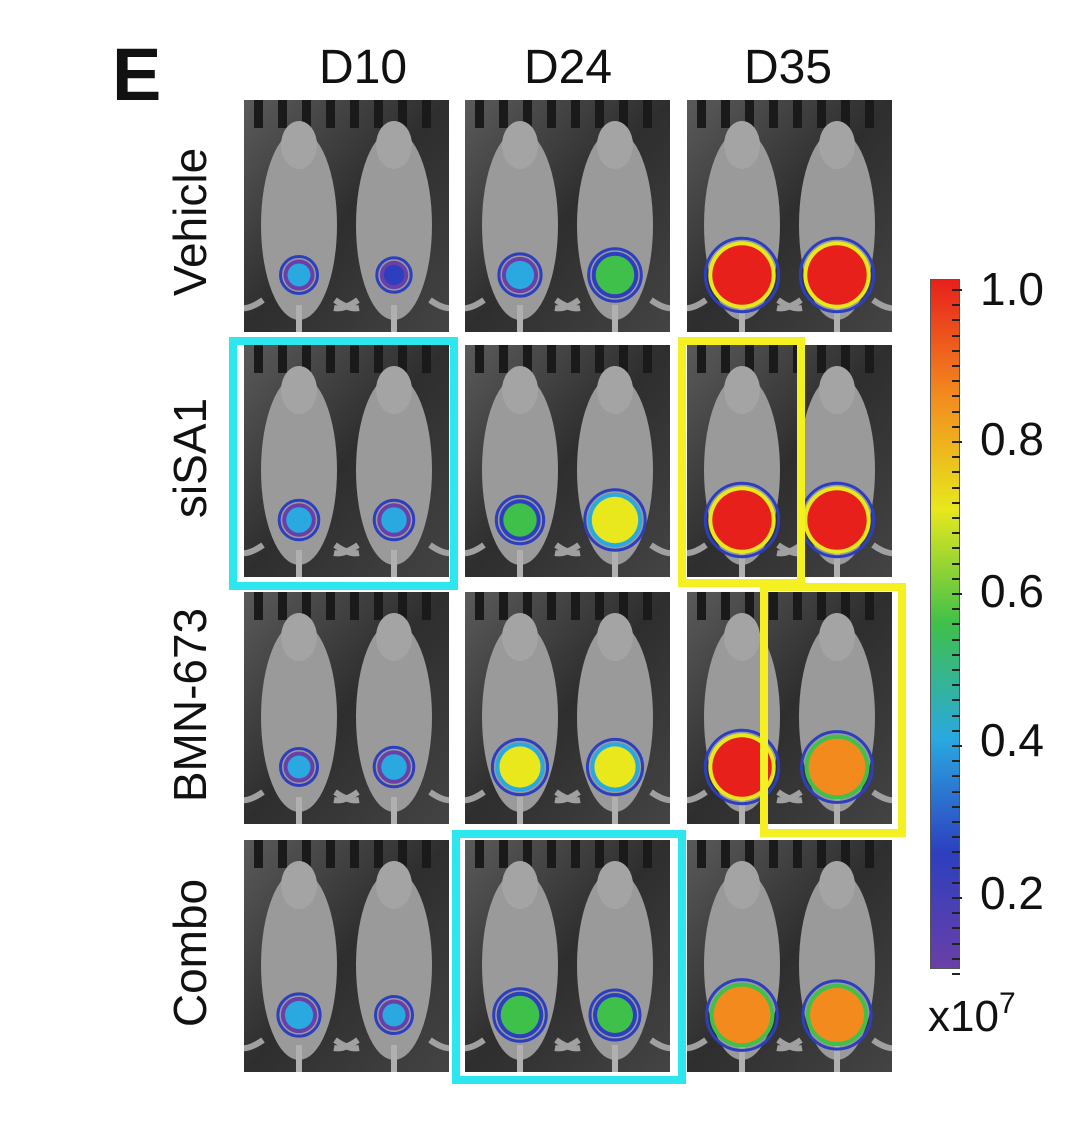 The height and width of the screenshot is (1127, 1080). Describe the element at coordinates (346, 461) in the screenshot. I see `mouse-image-sisa1-d10` at that location.